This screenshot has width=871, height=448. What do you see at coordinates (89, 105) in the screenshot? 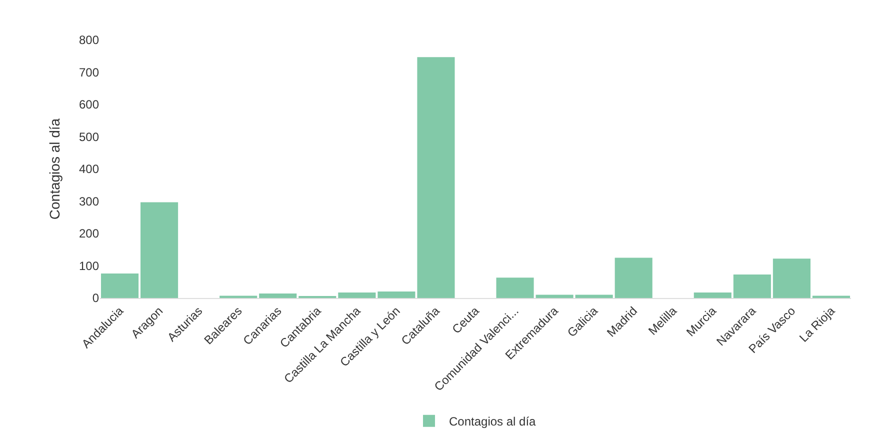
I see `y-tick-label: 600` at bounding box center [89, 105].